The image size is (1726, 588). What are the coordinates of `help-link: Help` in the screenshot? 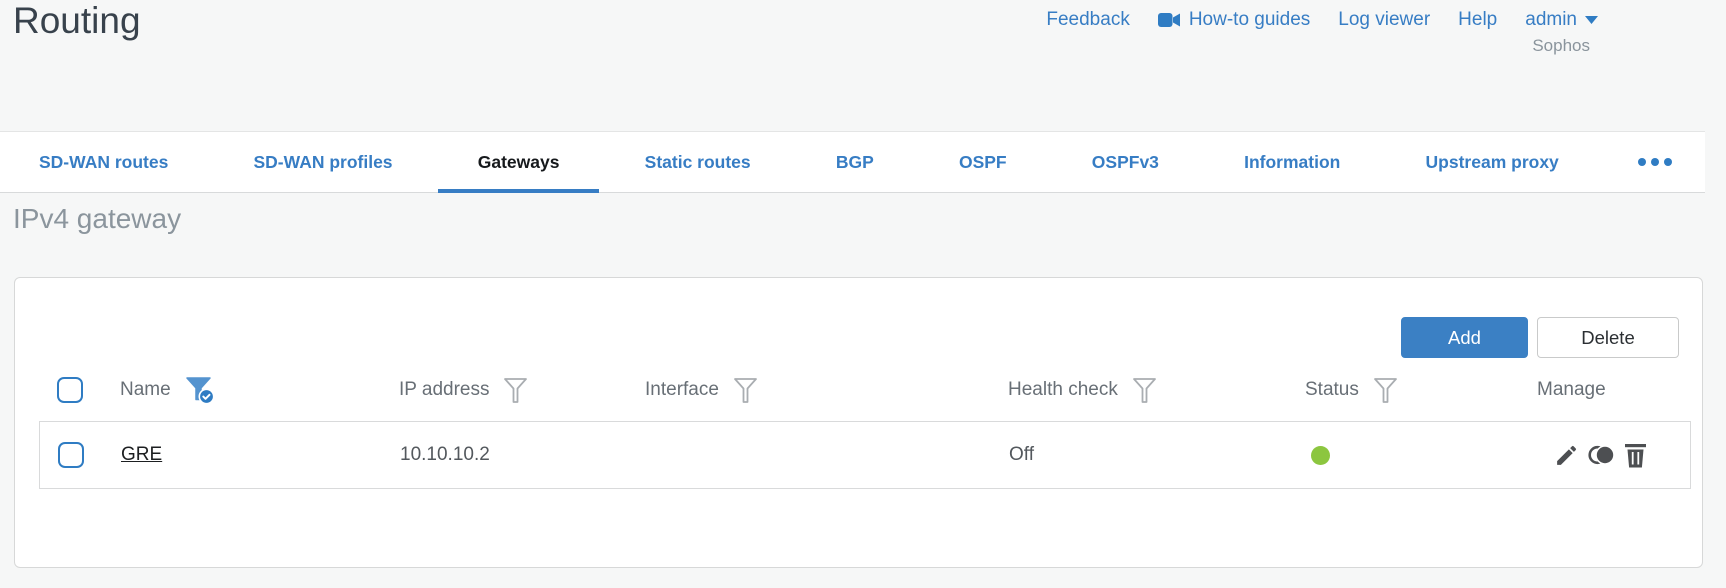 It's located at (1477, 20).